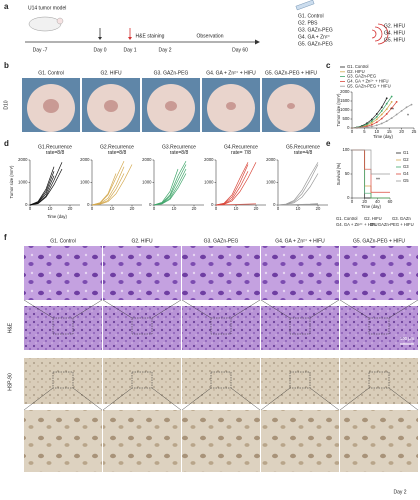 Image resolution: width=420 pixels, height=500 pixels. What do you see at coordinates (6, 65) in the screenshot?
I see `panel-label: b` at bounding box center [6, 65].